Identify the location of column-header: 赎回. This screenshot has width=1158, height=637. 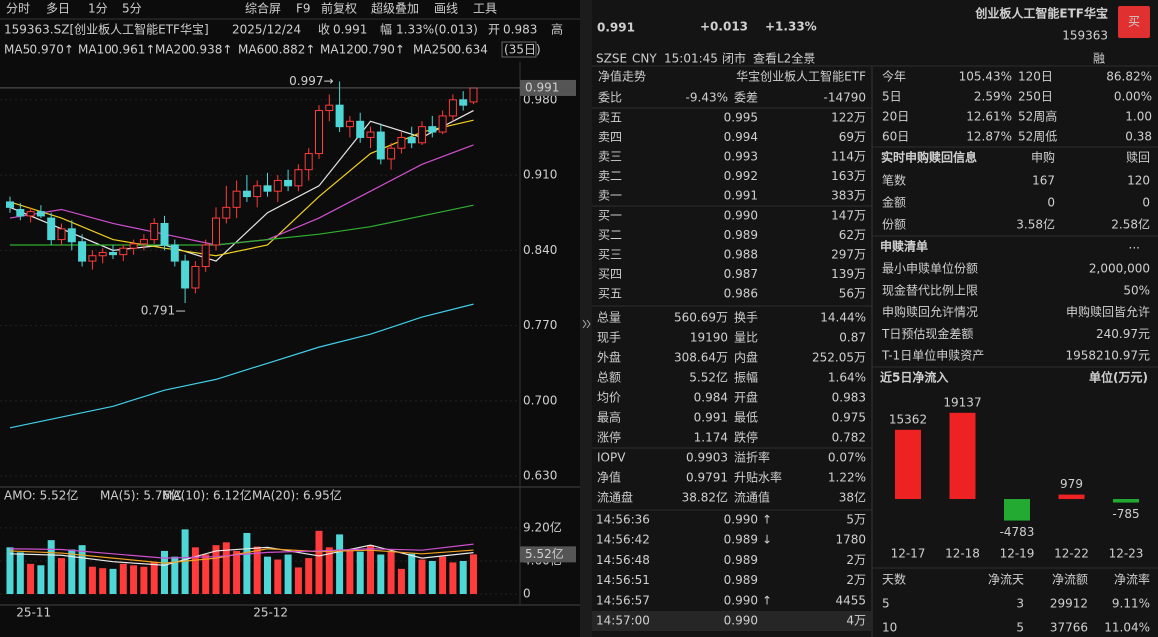
(1138, 158).